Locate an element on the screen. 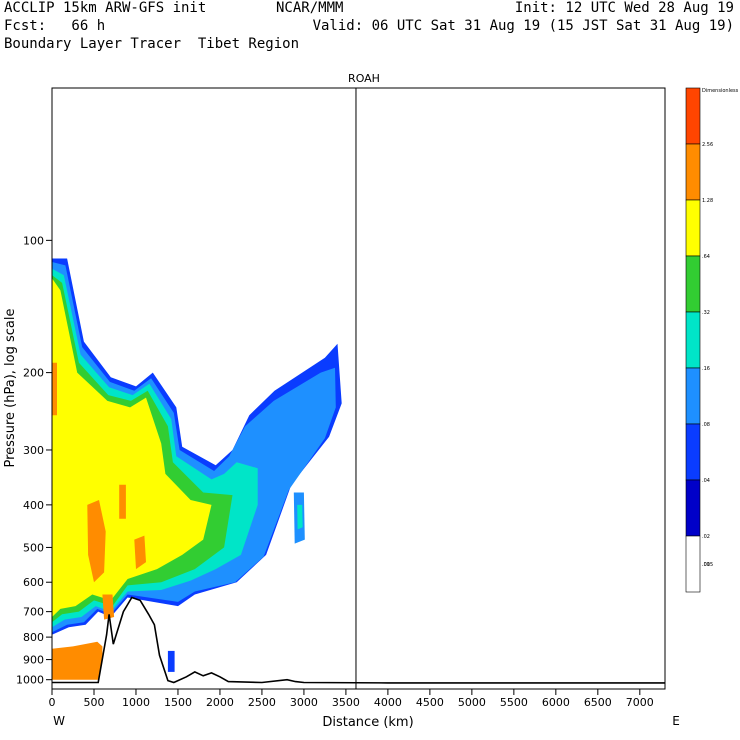 Image resolution: width=740 pixels, height=740 pixels. colorbar-level-label: 2.56 is located at coordinates (707, 145).